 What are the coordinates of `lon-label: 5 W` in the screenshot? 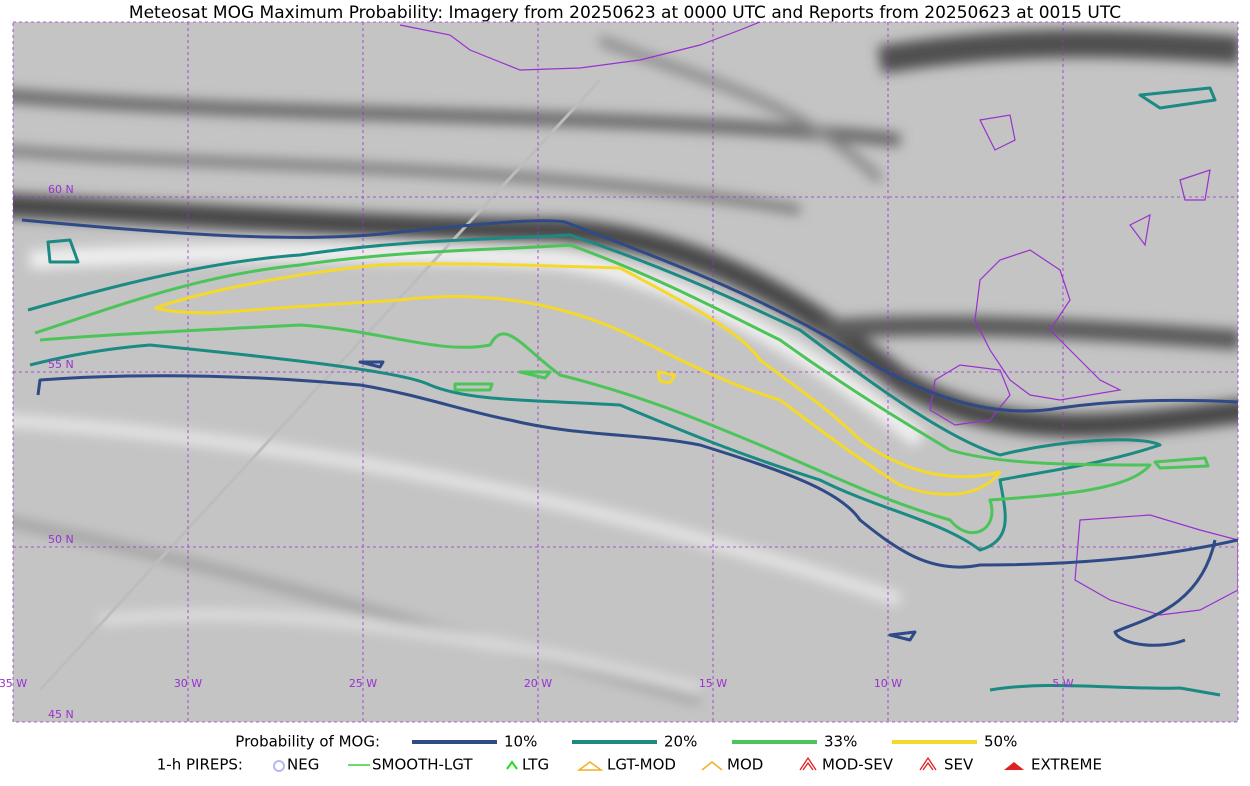 It's located at (1062, 683).